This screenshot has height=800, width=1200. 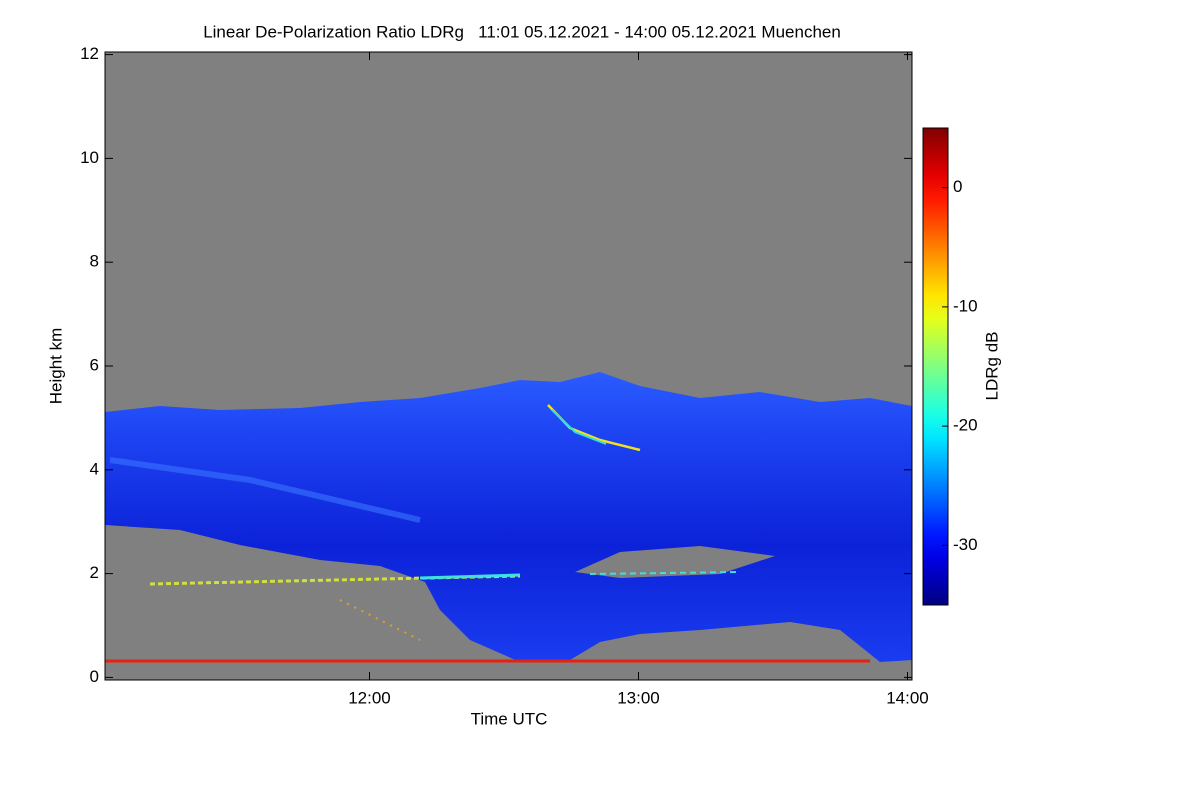 What do you see at coordinates (991, 366) in the screenshot?
I see `colorbar-label: LDRg dB` at bounding box center [991, 366].